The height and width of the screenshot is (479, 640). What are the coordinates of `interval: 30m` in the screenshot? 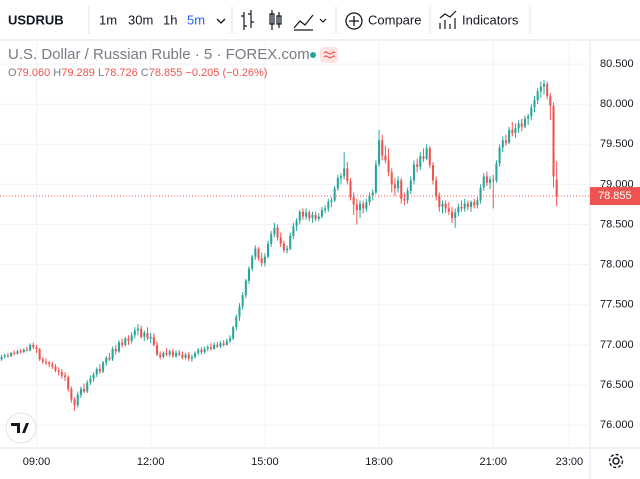 It's located at (140, 19).